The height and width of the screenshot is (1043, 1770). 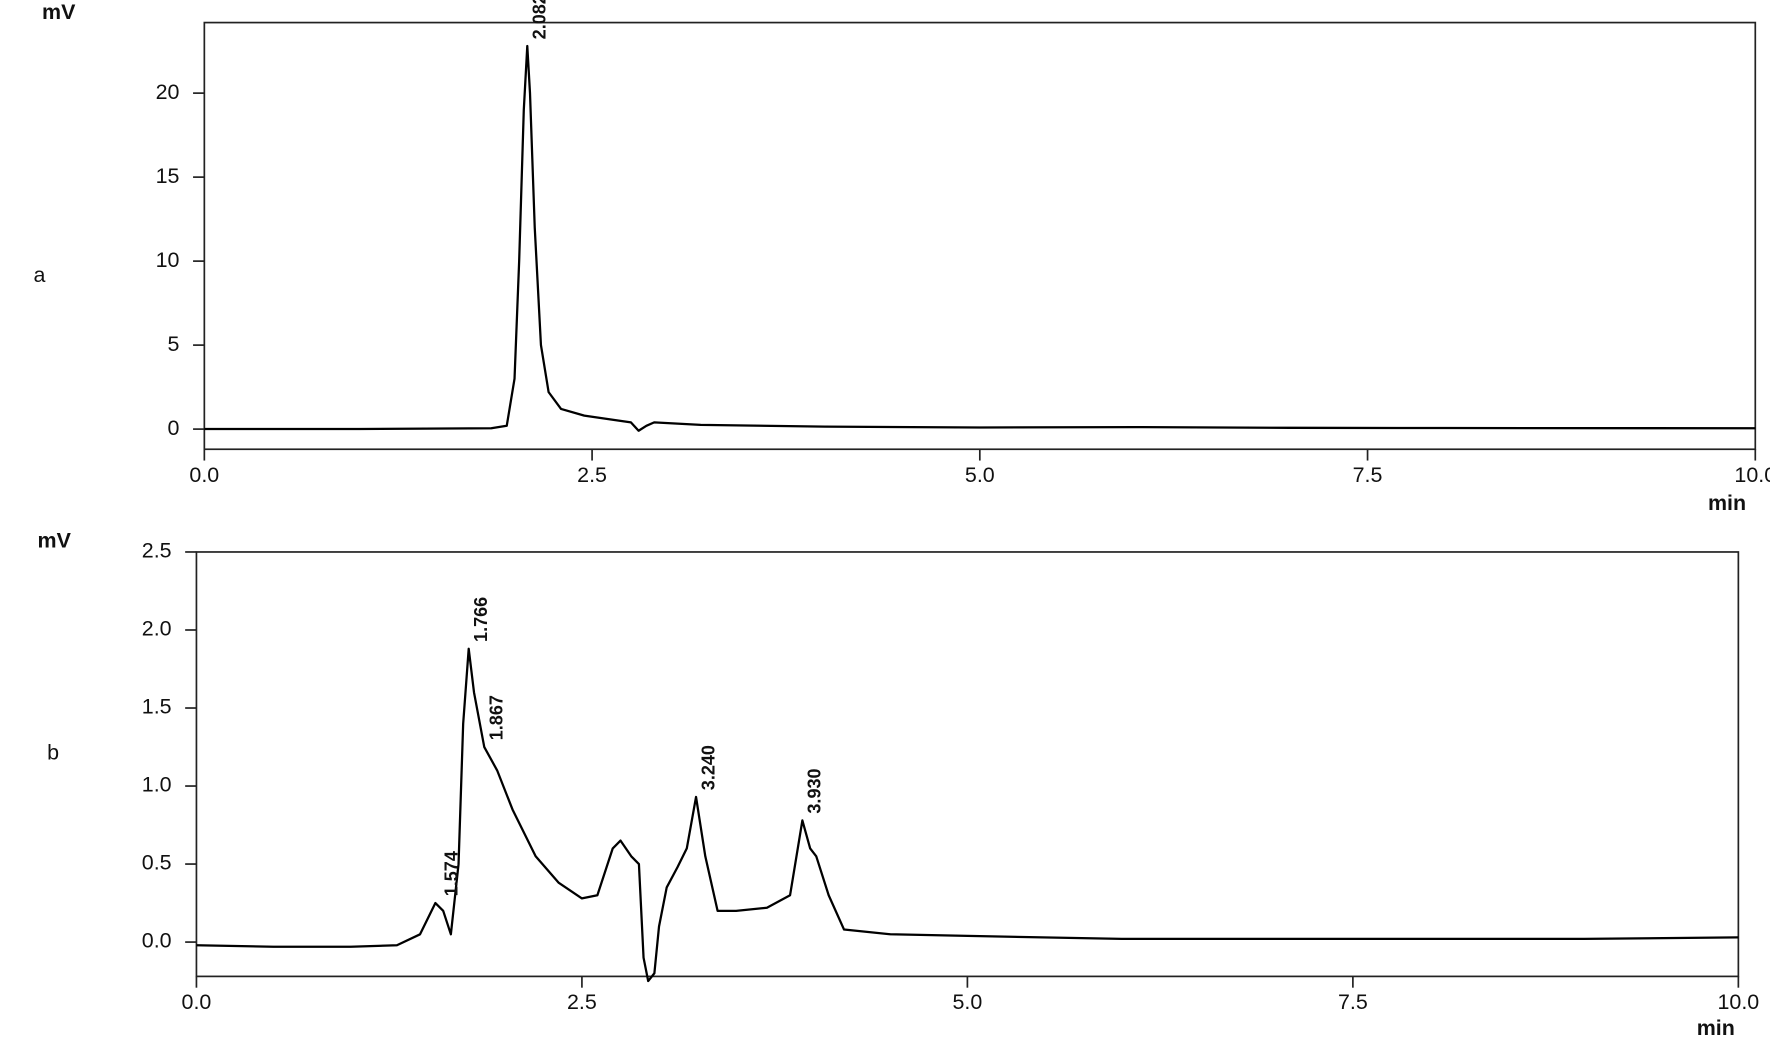 I want to click on y-tick-label: 1.0, so click(x=157, y=785).